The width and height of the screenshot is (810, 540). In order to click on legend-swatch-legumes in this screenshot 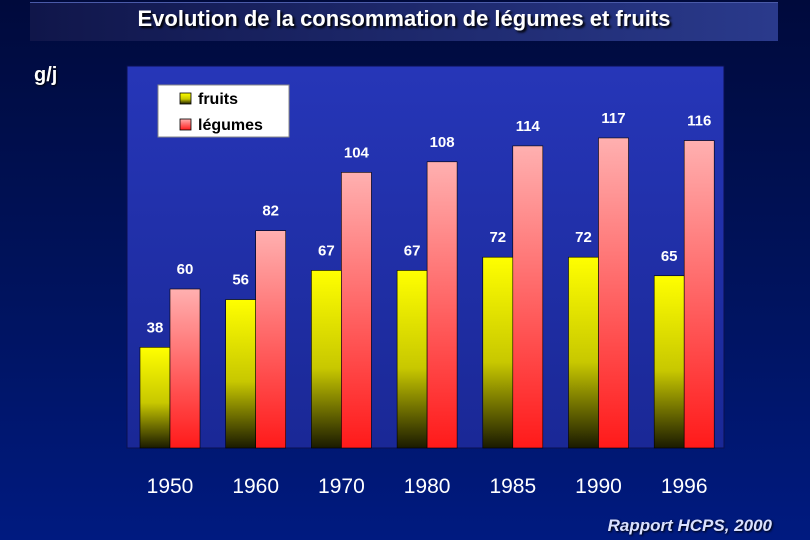, I will do `click(185, 124)`.